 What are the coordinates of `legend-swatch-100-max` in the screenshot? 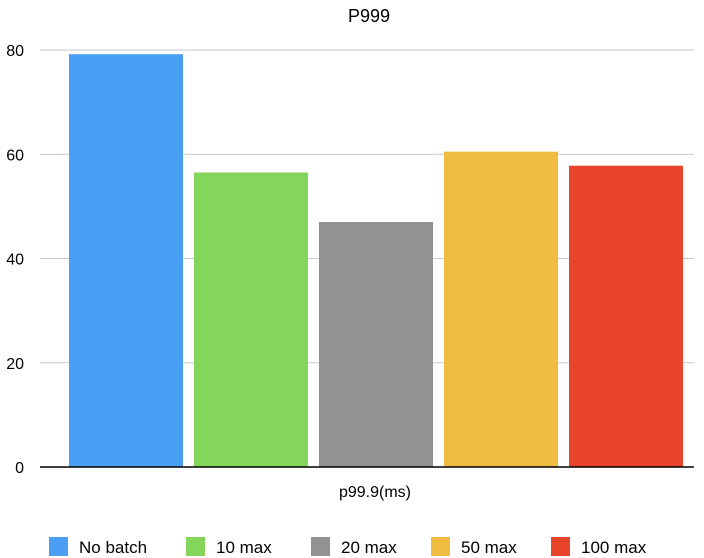 It's located at (560, 546).